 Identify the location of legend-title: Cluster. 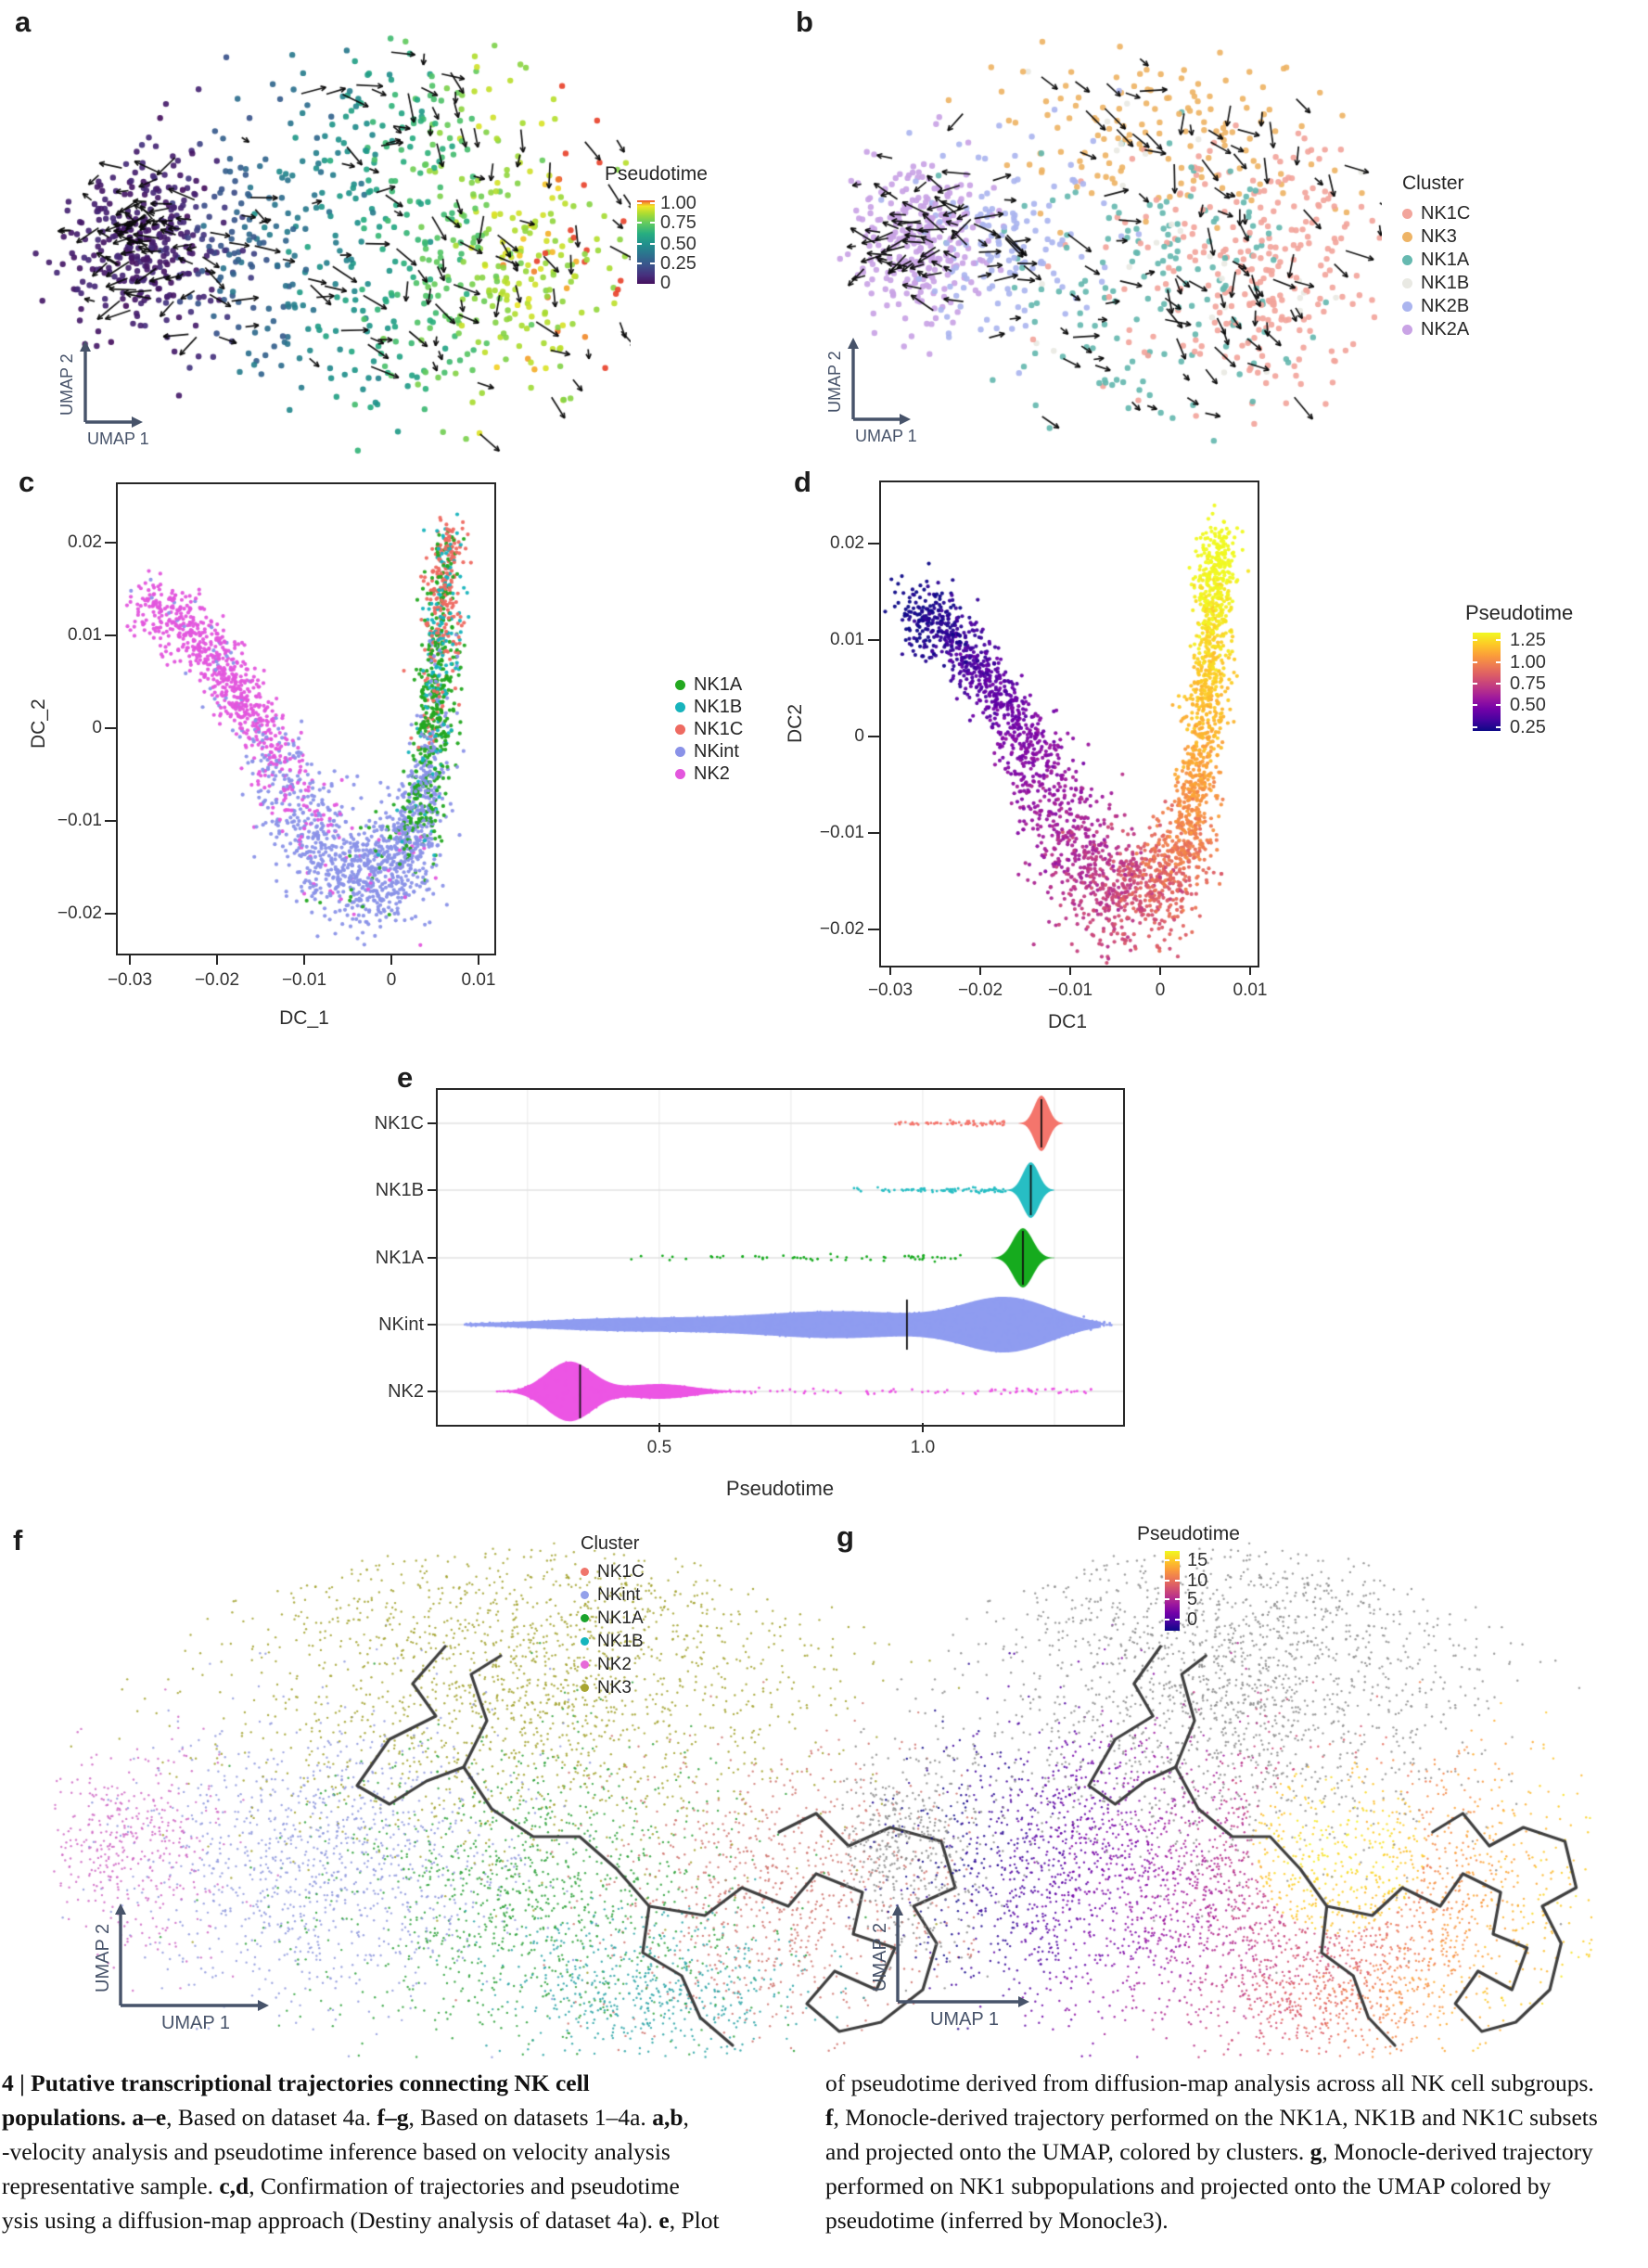
(610, 1543).